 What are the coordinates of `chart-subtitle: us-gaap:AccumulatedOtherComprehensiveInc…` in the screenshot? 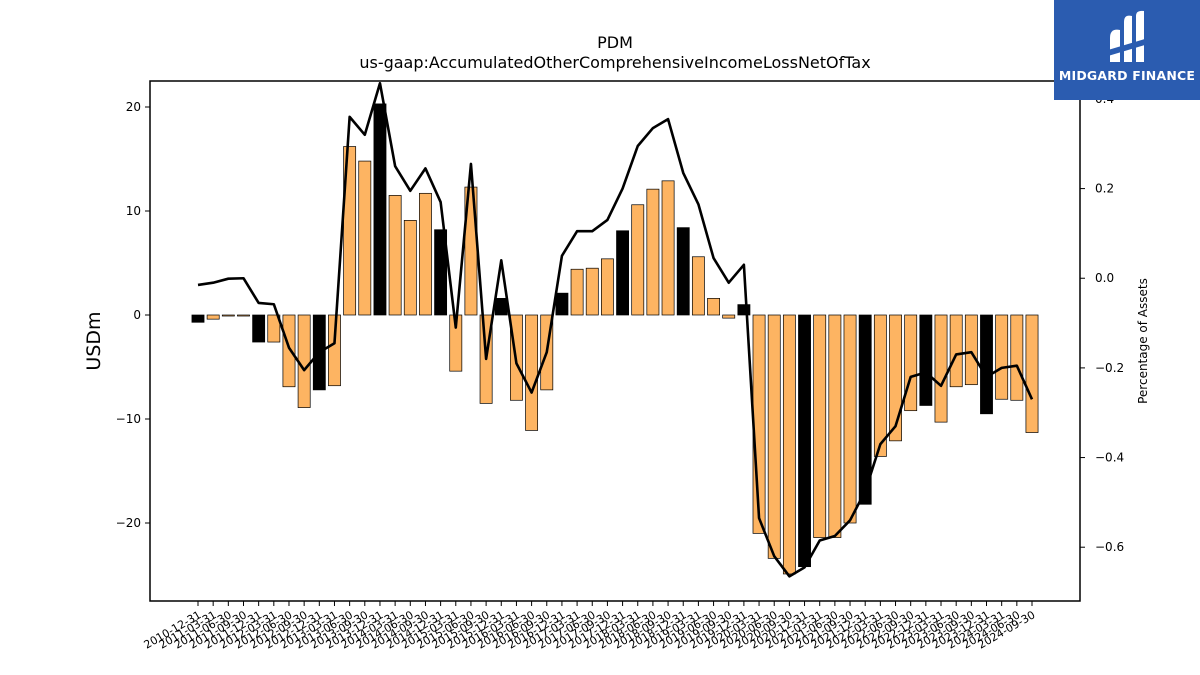 It's located at (614, 62).